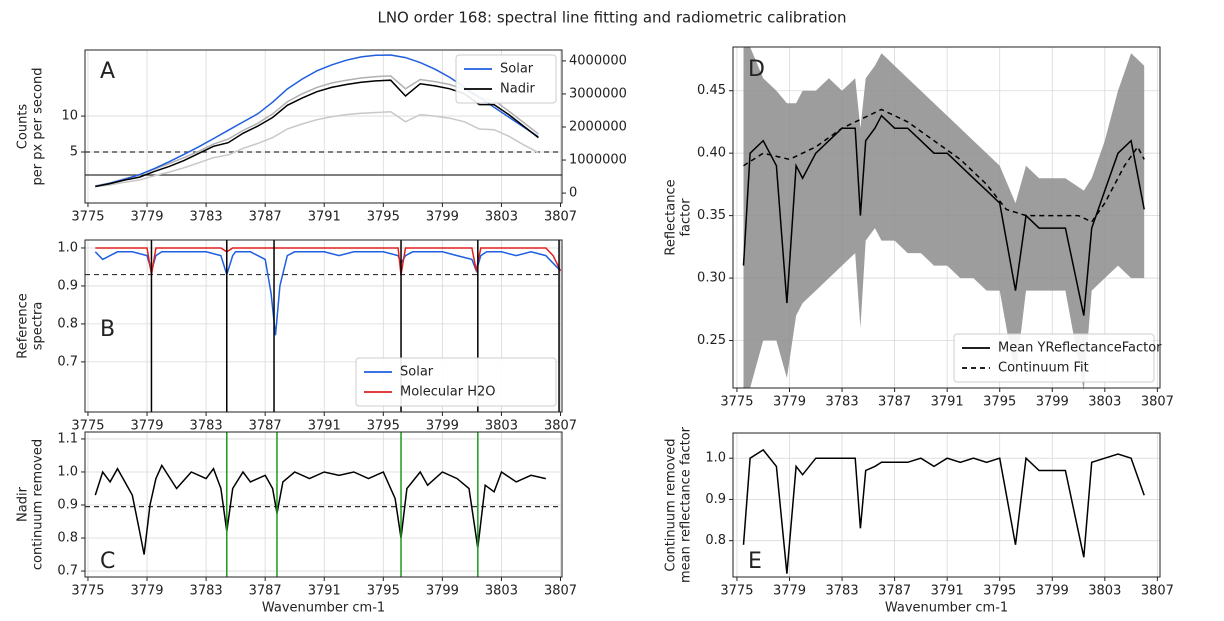 The height and width of the screenshot is (621, 1224). Describe the element at coordinates (755, 561) in the screenshot. I see `panel-letter: E` at that location.